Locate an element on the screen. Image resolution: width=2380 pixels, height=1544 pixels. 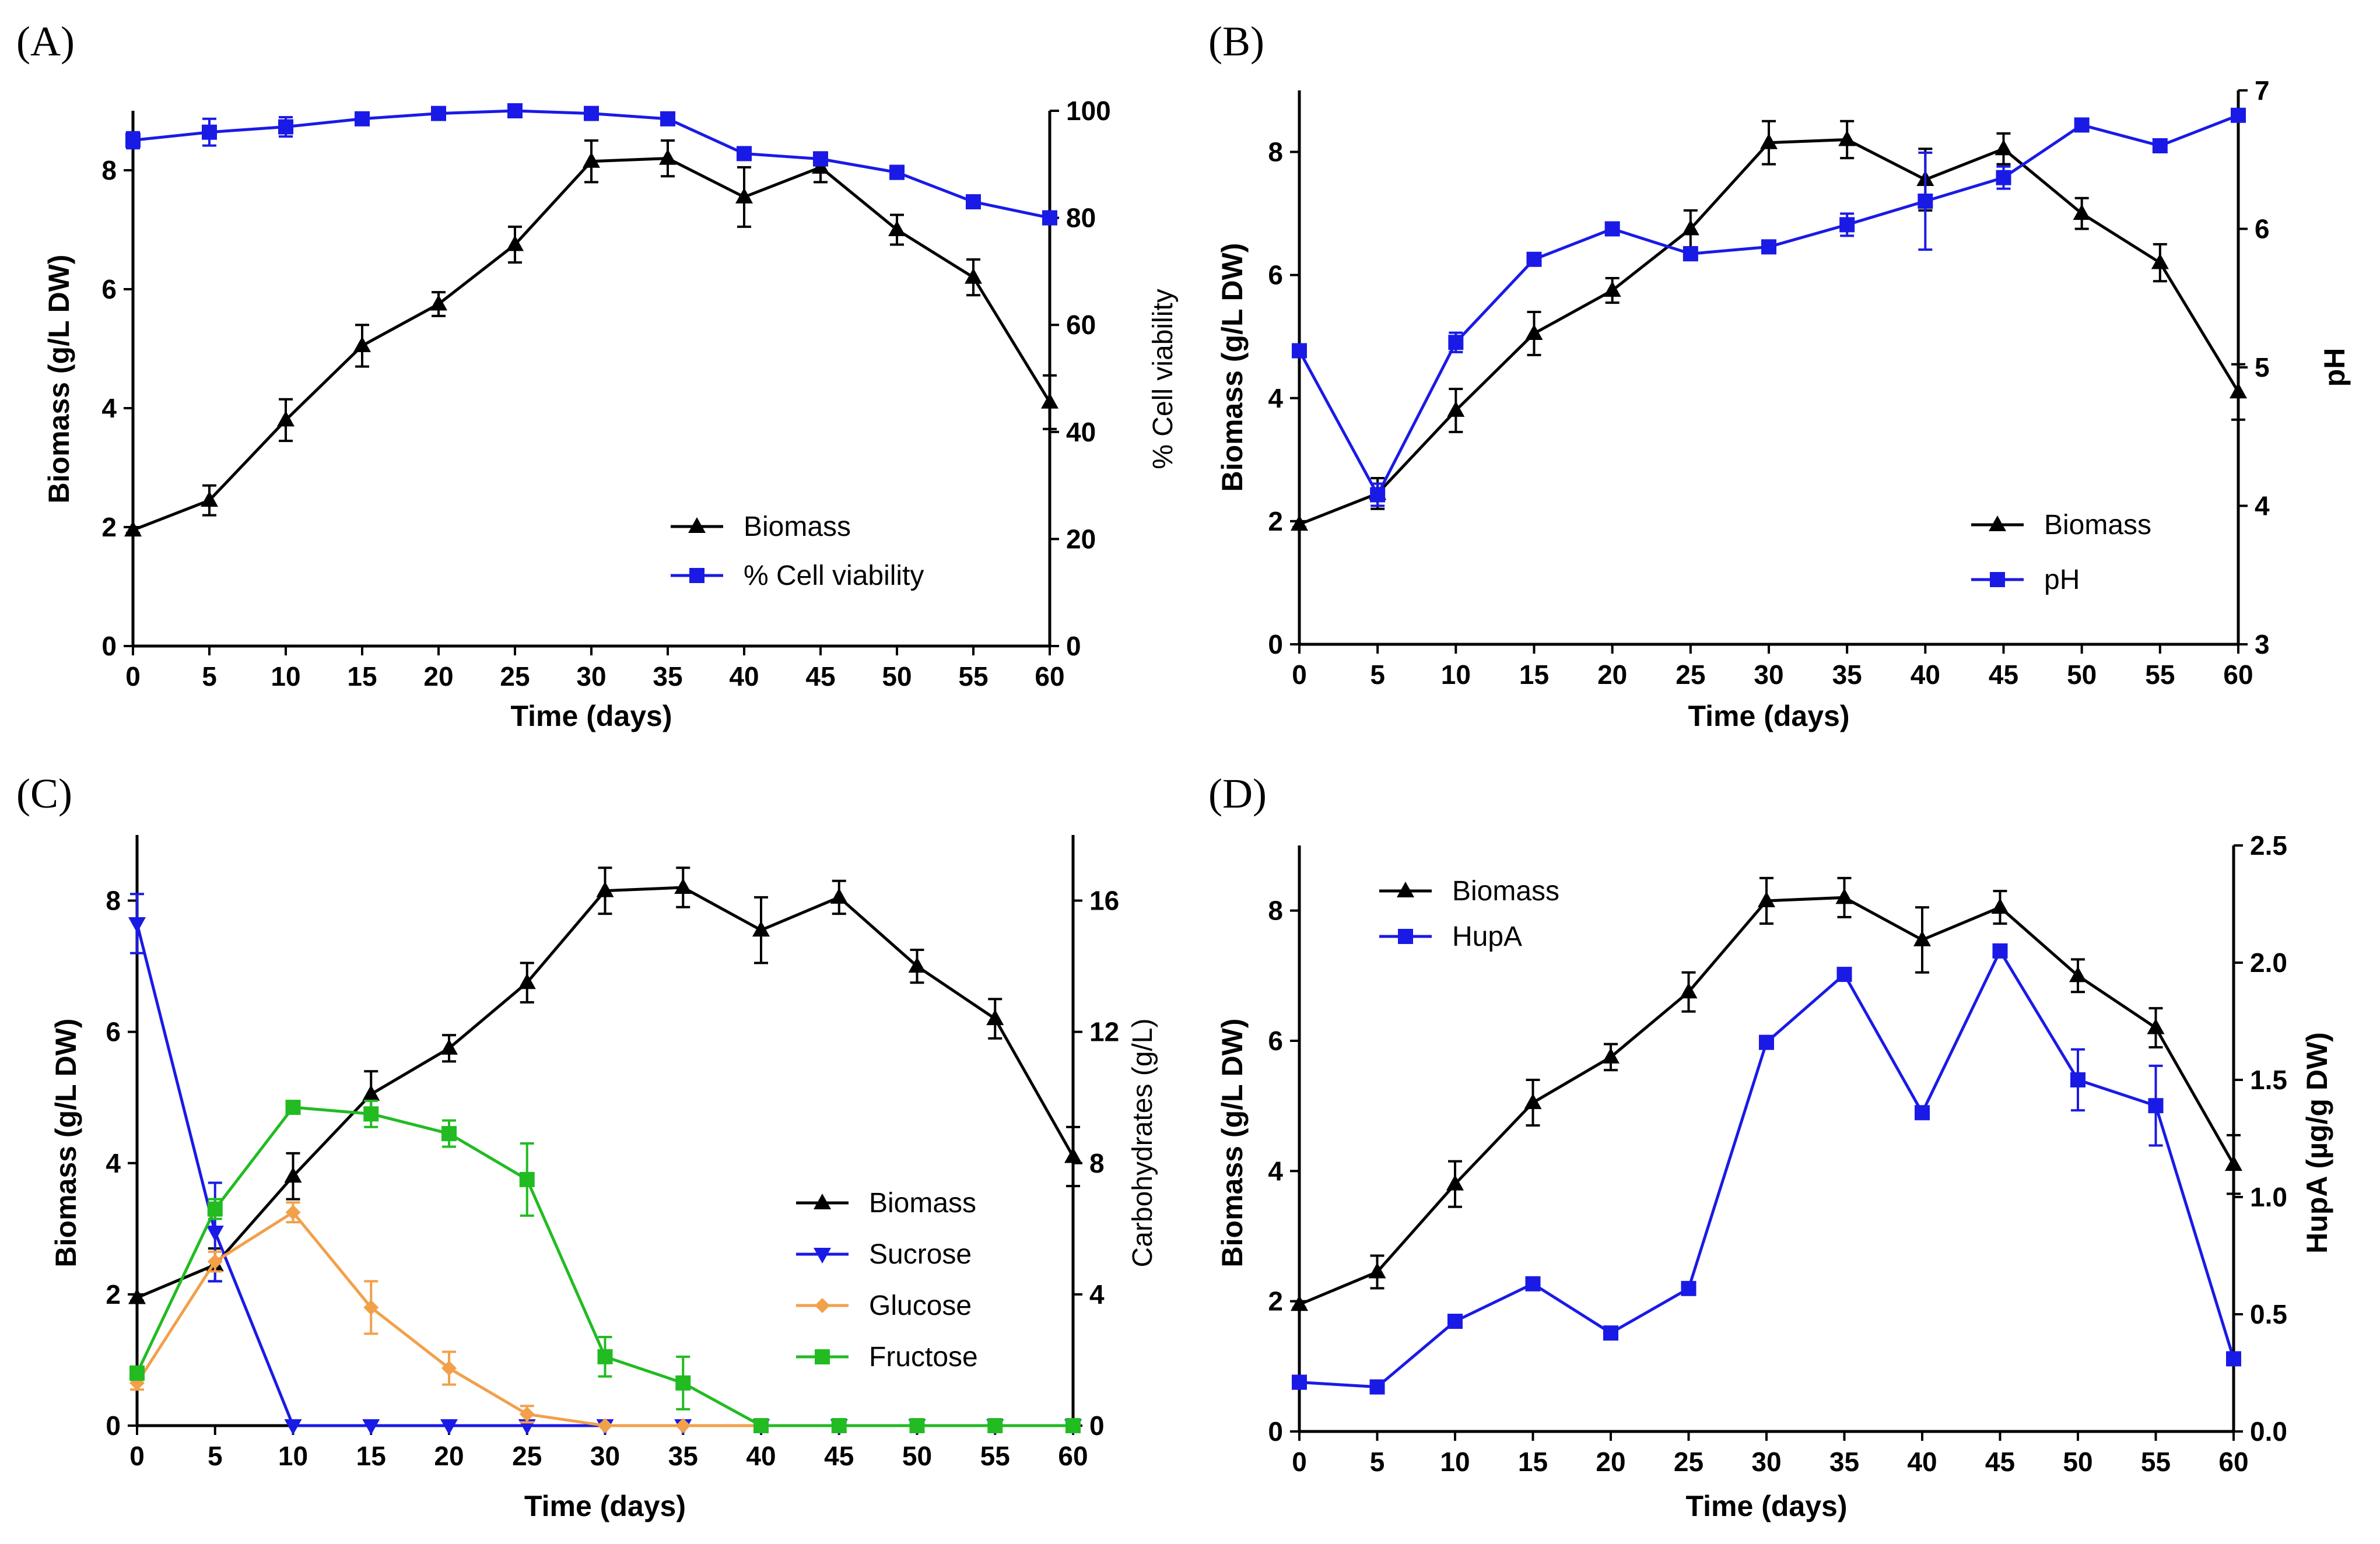
x-tick-label: 20 is located at coordinates (1610, 1462).